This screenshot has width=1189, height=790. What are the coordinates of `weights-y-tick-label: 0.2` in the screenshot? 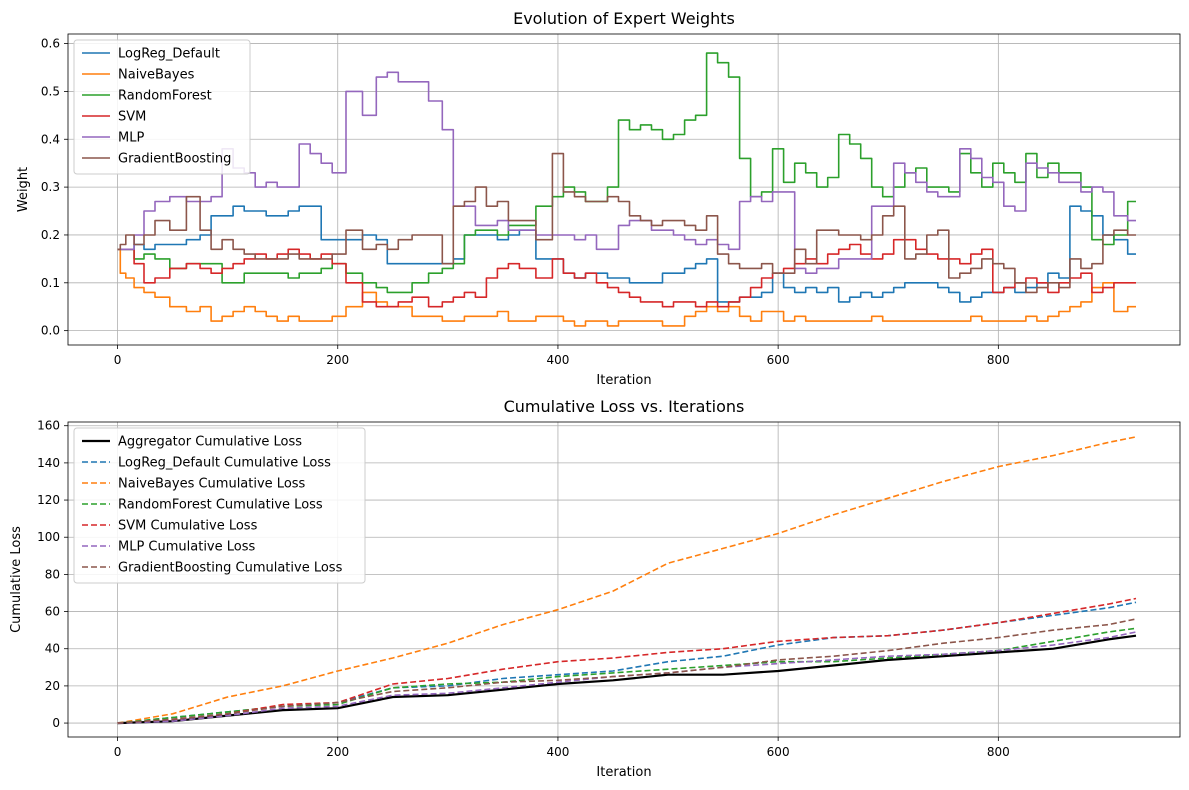 It's located at (50, 235).